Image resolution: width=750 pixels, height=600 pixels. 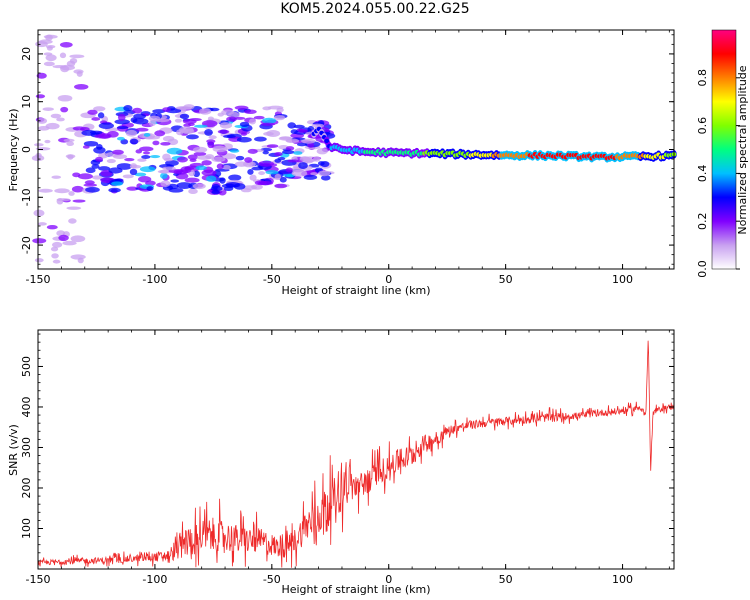 I want to click on colorbar-tick-label: 0.6, so click(x=702, y=126).